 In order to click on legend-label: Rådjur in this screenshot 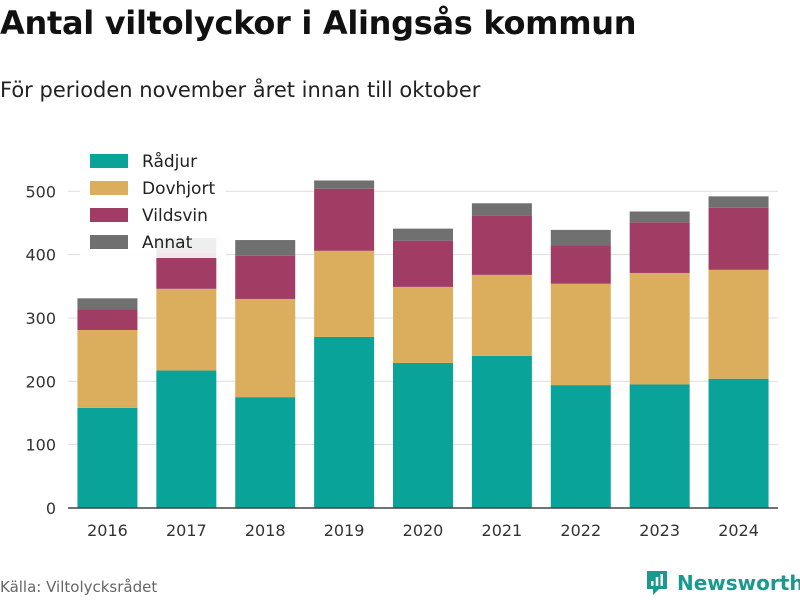, I will do `click(169, 161)`.